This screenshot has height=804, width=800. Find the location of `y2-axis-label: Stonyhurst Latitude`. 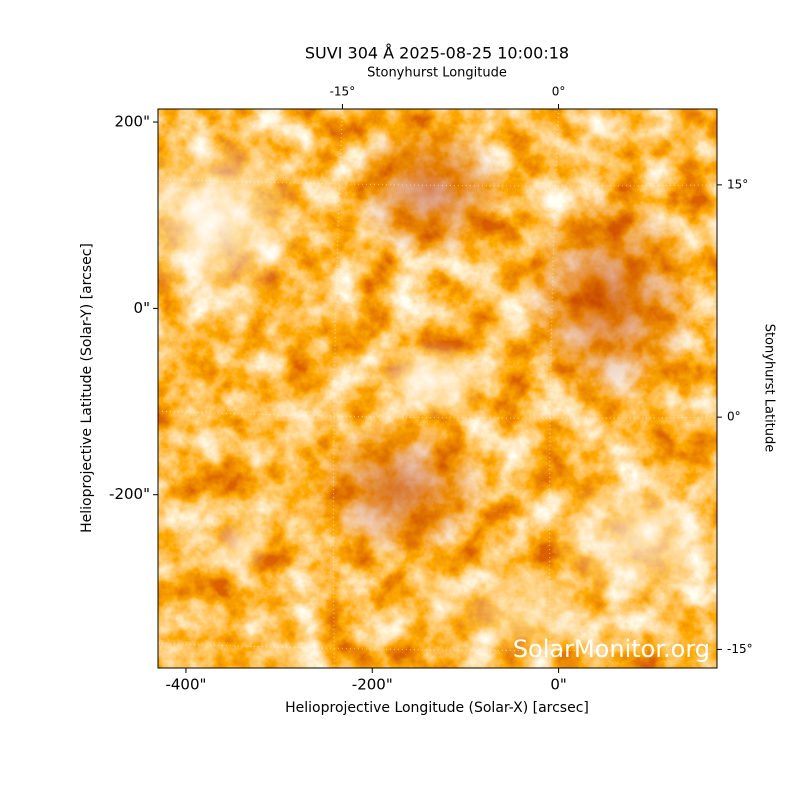

y2-axis-label: Stonyhurst Latitude is located at coordinates (769, 388).